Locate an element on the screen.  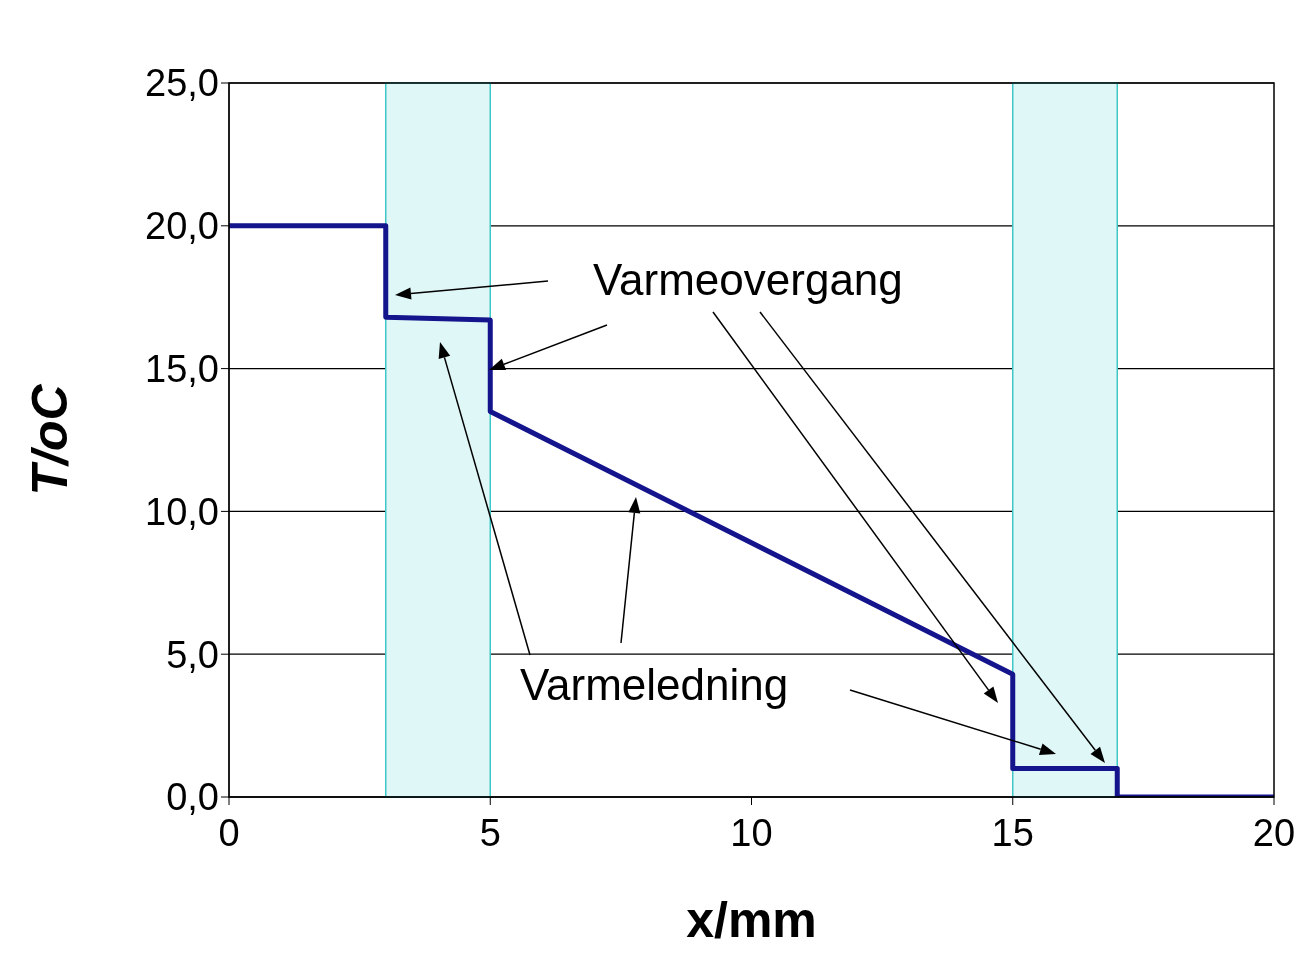
y-tick-label: 0,0 is located at coordinates (192, 797).